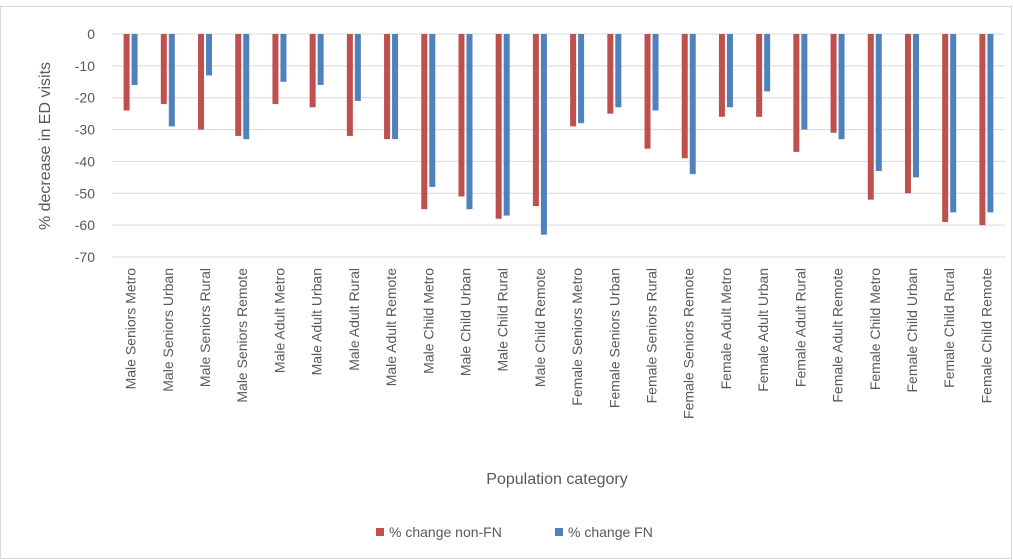  What do you see at coordinates (912, 330) in the screenshot?
I see `x-tick-label: Female Child Urban` at bounding box center [912, 330].